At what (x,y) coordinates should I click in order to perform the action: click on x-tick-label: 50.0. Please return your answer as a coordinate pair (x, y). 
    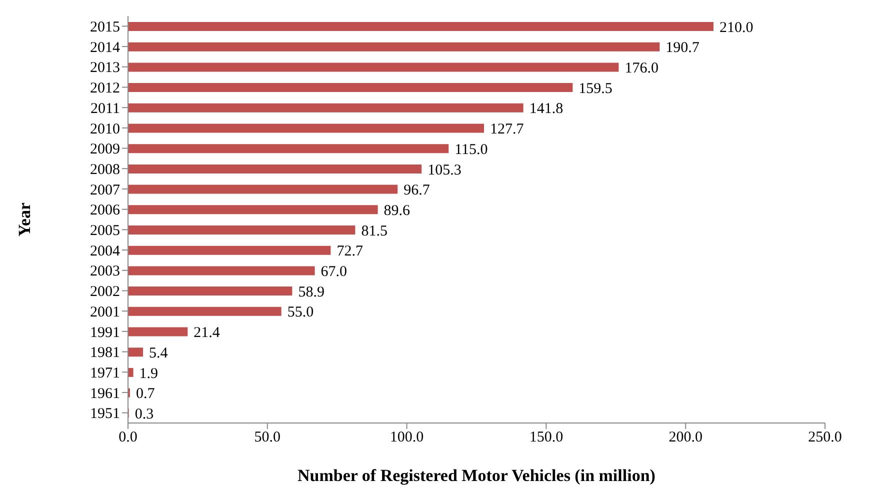
    Looking at the image, I should click on (267, 438).